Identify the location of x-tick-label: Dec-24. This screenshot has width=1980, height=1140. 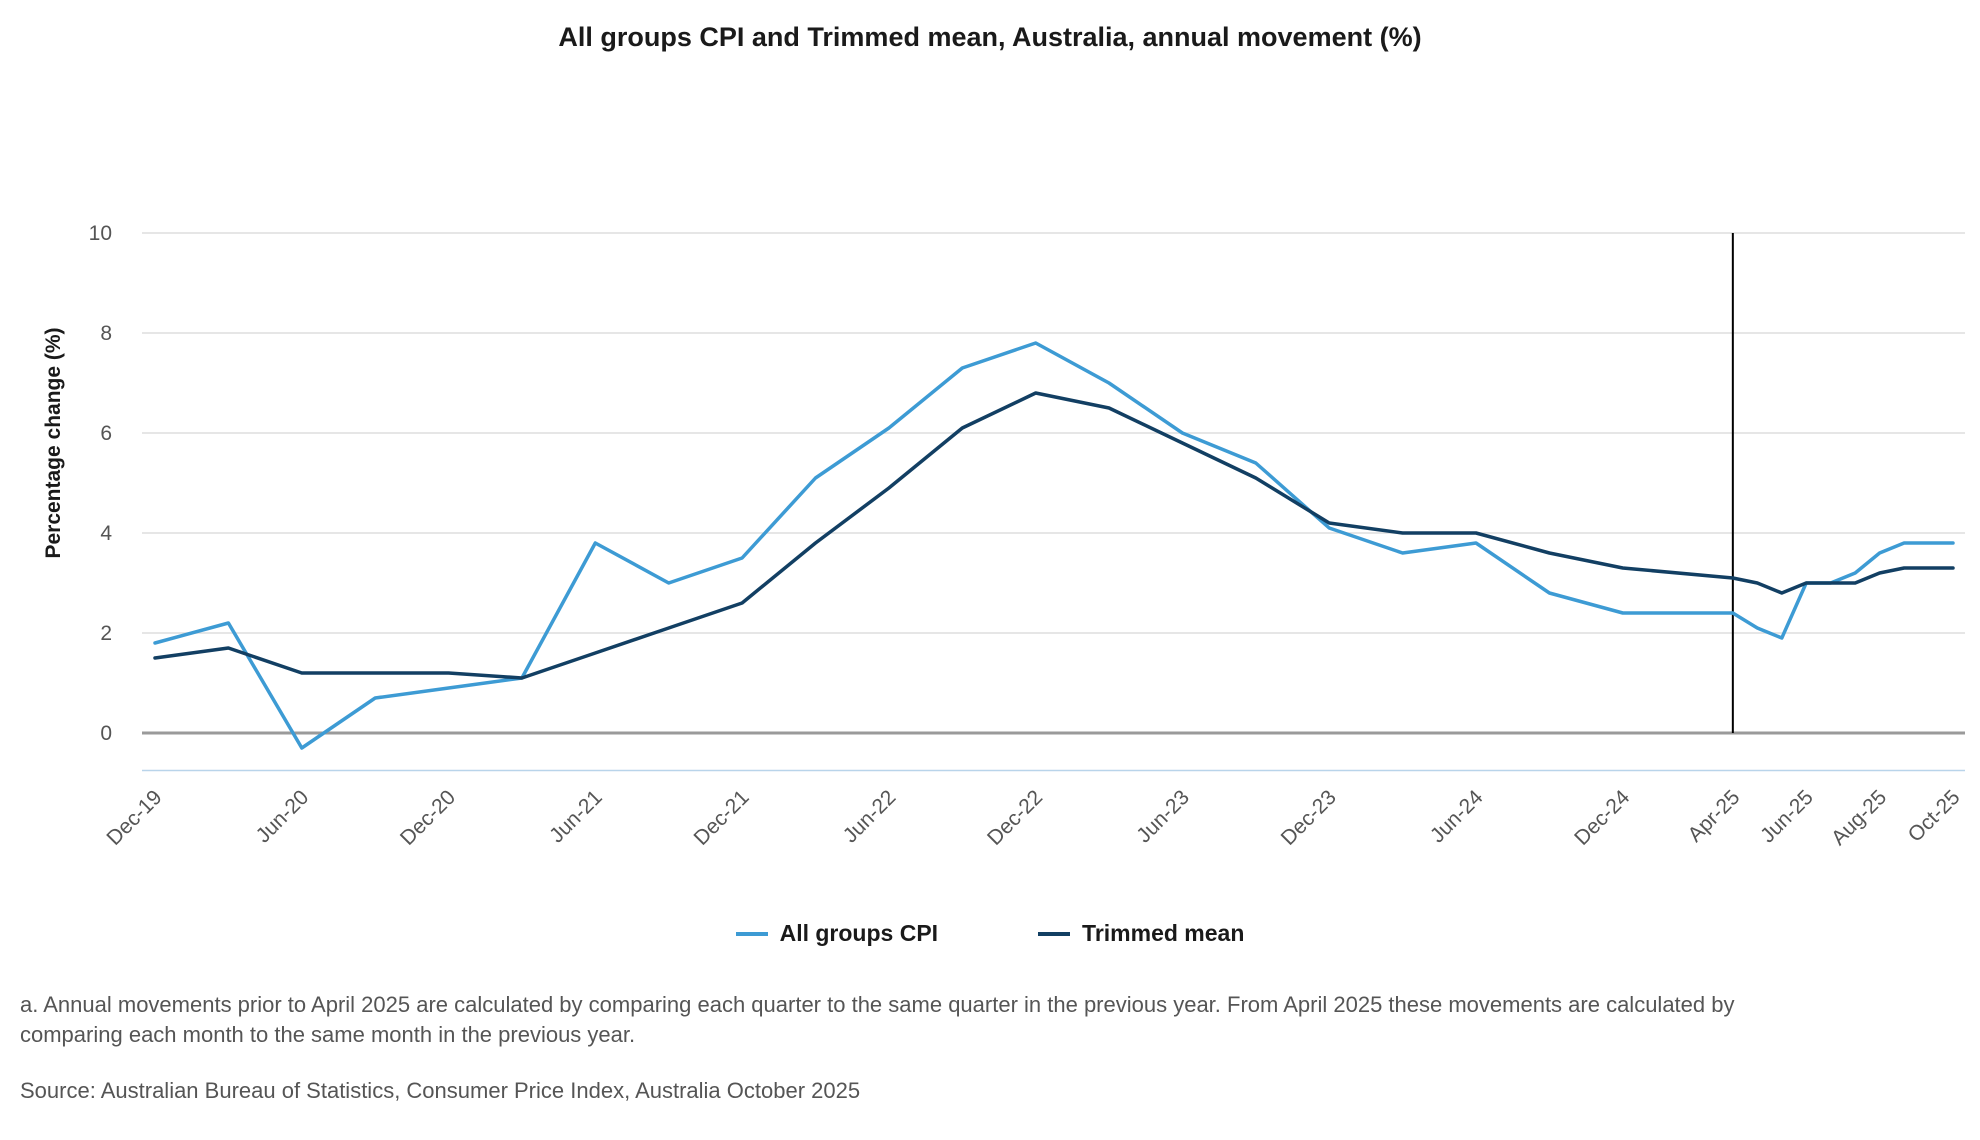
(1602, 818).